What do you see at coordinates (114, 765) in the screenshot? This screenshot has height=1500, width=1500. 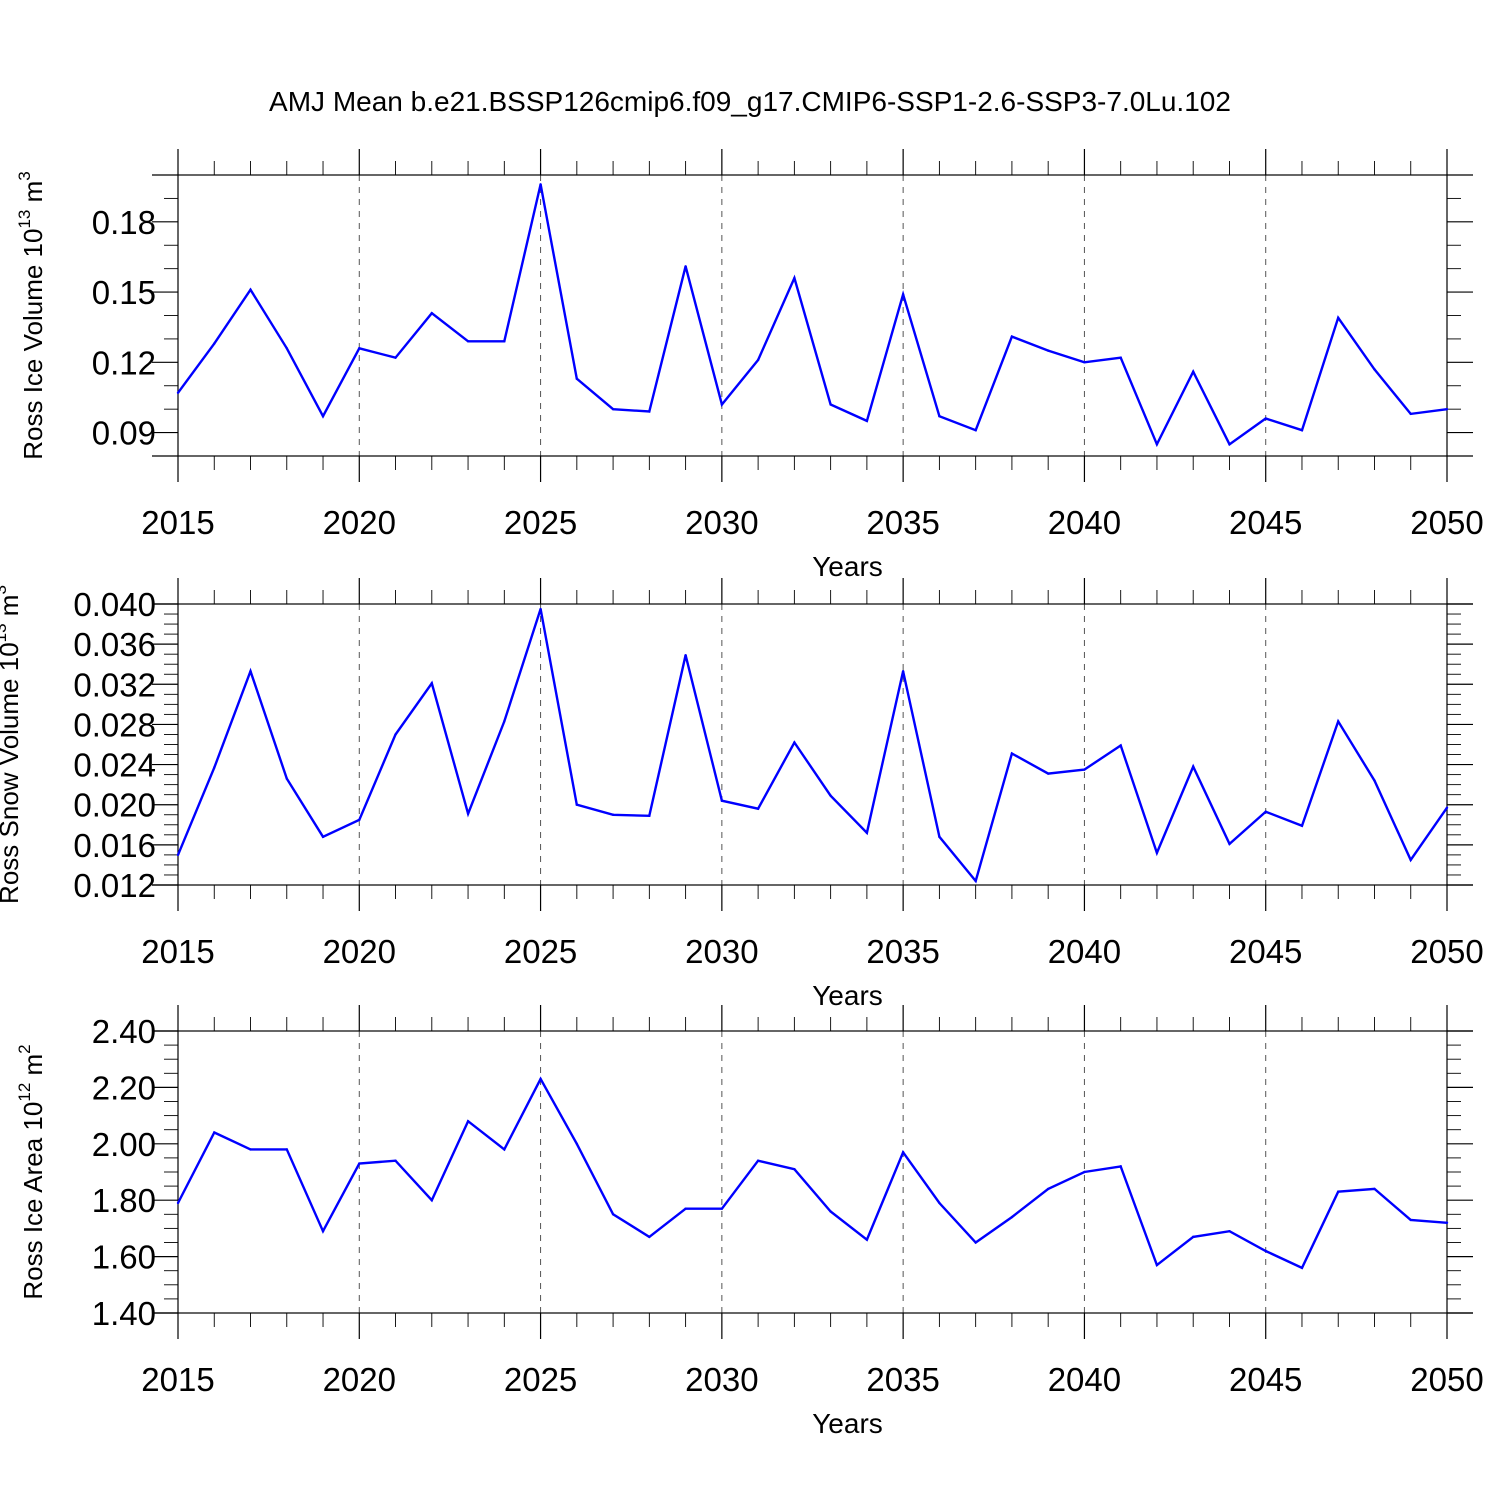 I see `y-tick-label: 0.024` at bounding box center [114, 765].